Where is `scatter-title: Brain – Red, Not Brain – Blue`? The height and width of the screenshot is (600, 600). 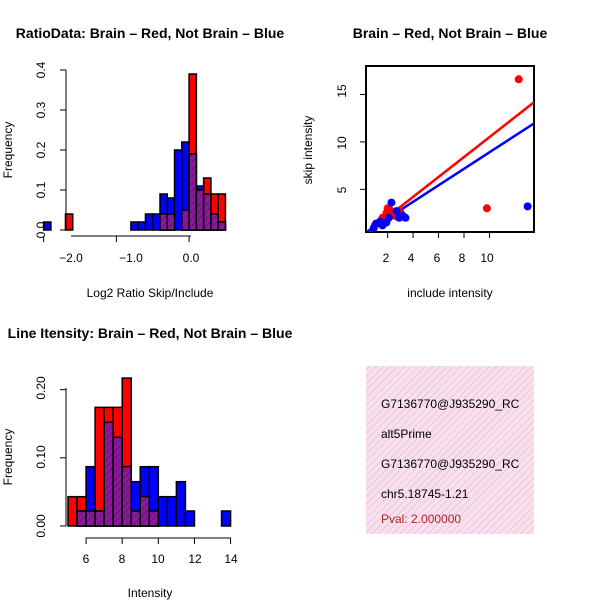 scatter-title: Brain – Red, Not Brain – Blue is located at coordinates (450, 33).